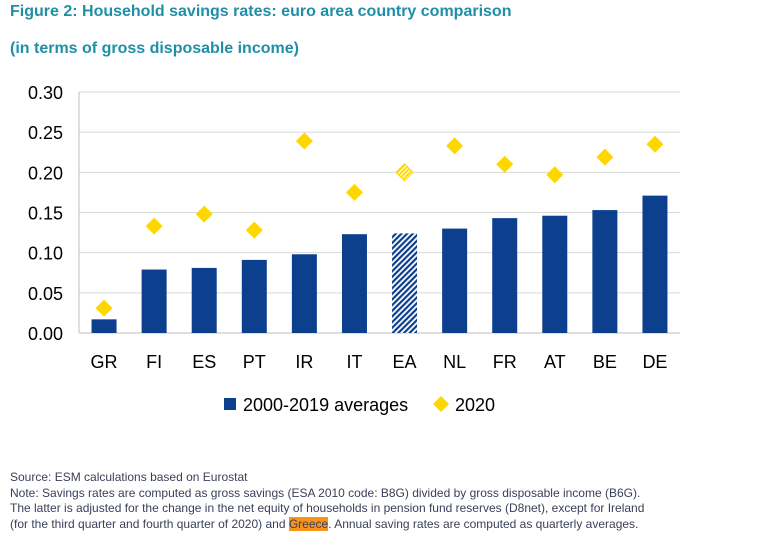 The image size is (784, 534). Describe the element at coordinates (354, 362) in the screenshot. I see `x-tick-label: IT` at that location.